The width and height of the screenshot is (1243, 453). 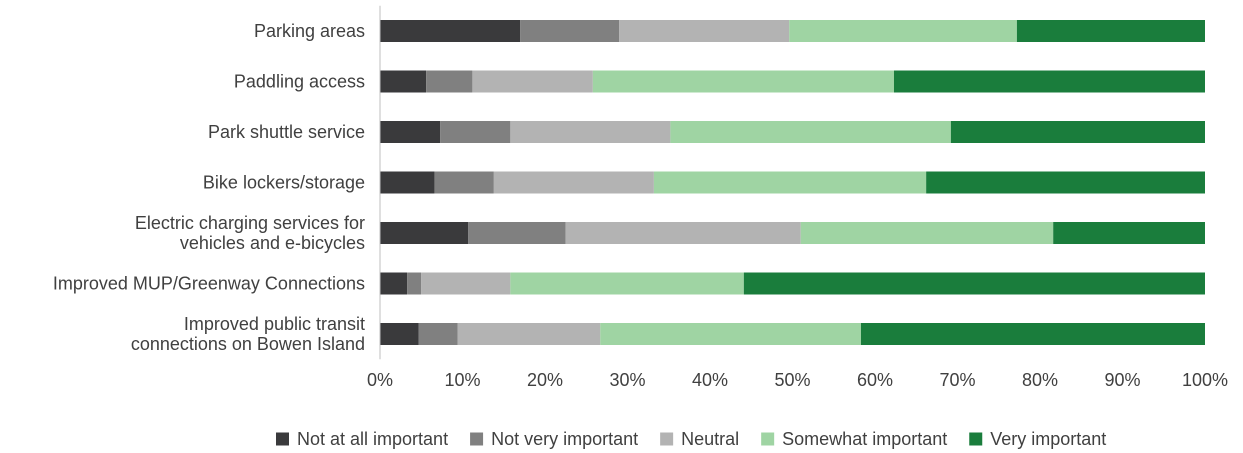 What do you see at coordinates (957, 380) in the screenshot?
I see `x-tick-label: 70%` at bounding box center [957, 380].